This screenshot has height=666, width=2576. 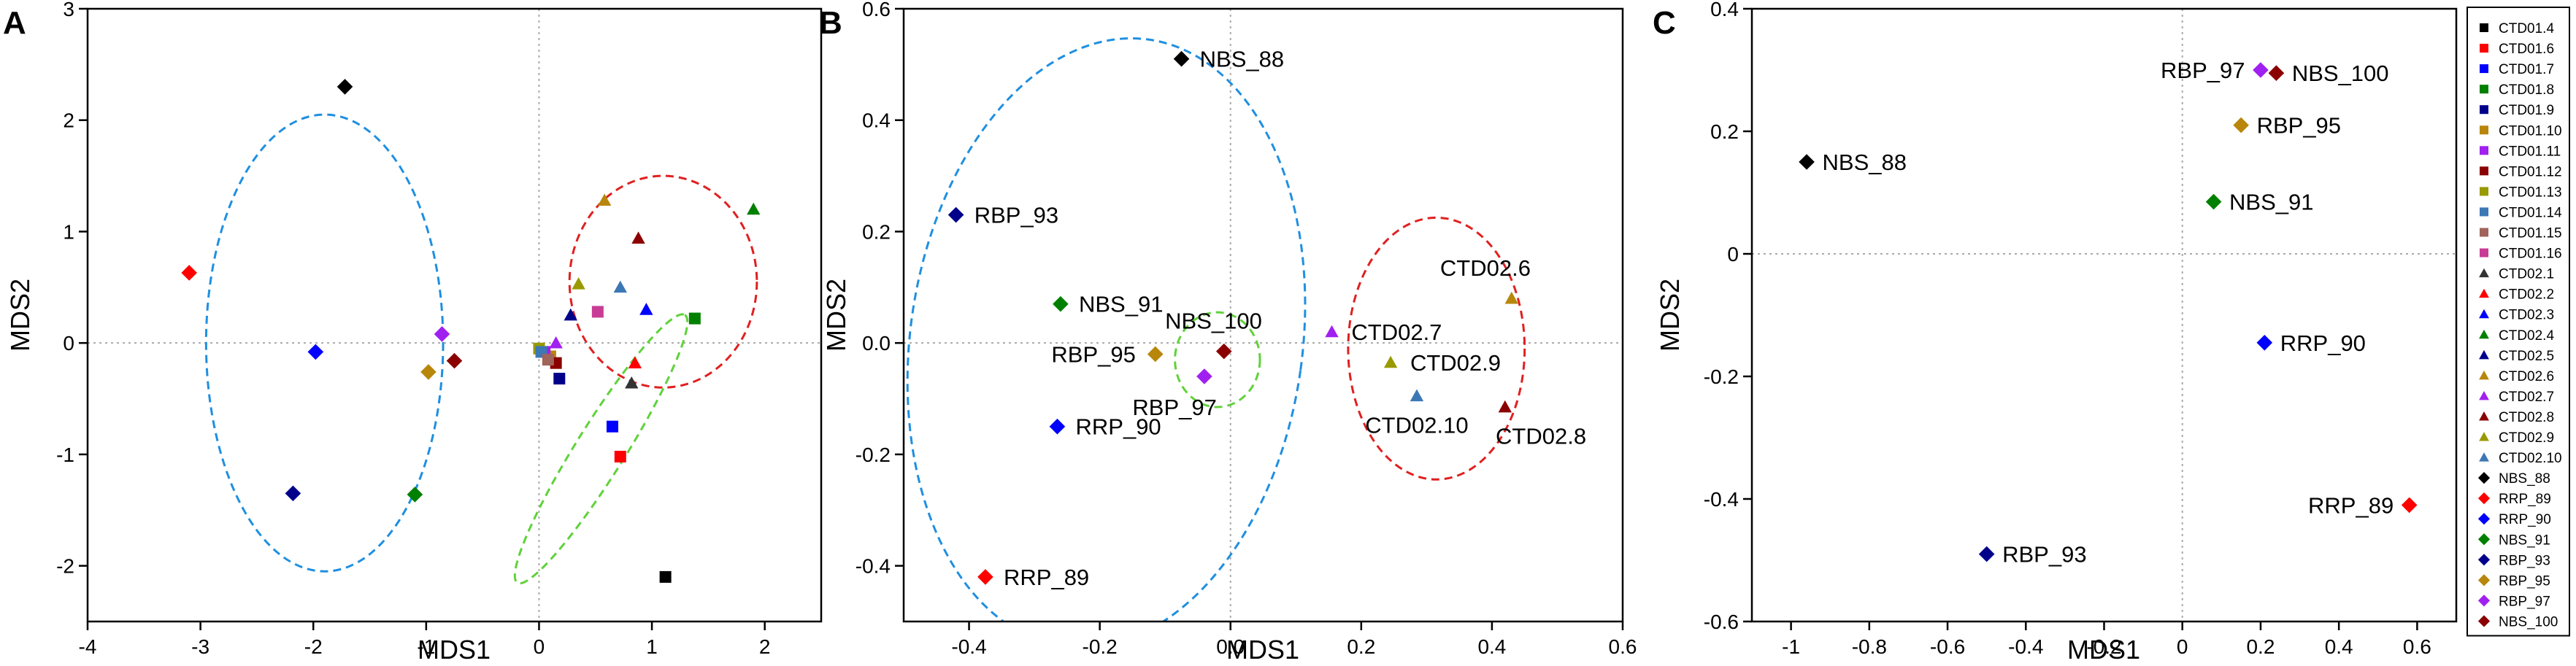 What do you see at coordinates (2340, 73) in the screenshot?
I see `point-label: NBS_100` at bounding box center [2340, 73].